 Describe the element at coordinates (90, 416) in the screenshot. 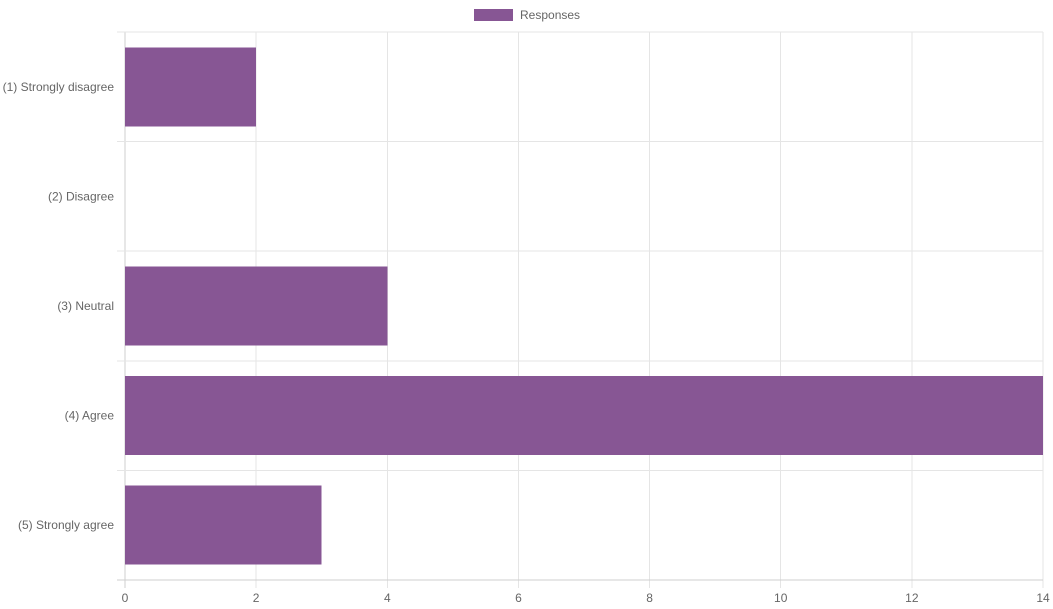

I see `y-tick-label: (4) Agree` at that location.